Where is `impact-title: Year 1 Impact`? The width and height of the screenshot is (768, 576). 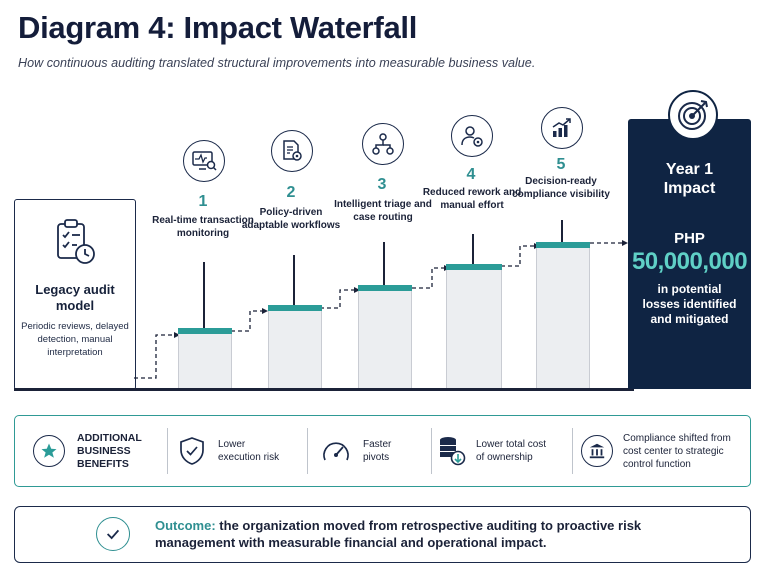 impact-title: Year 1 Impact is located at coordinates (689, 179).